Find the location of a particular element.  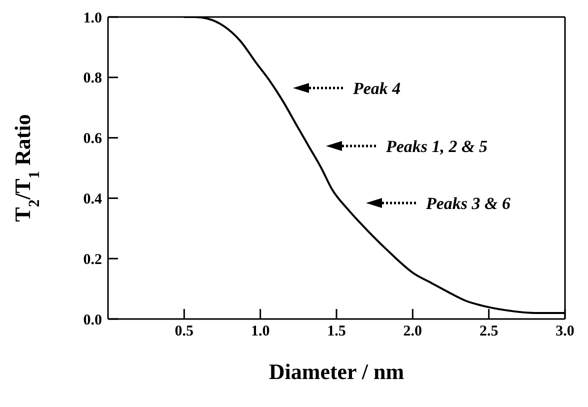

y-tick-label: 0.4 is located at coordinates (92, 200).